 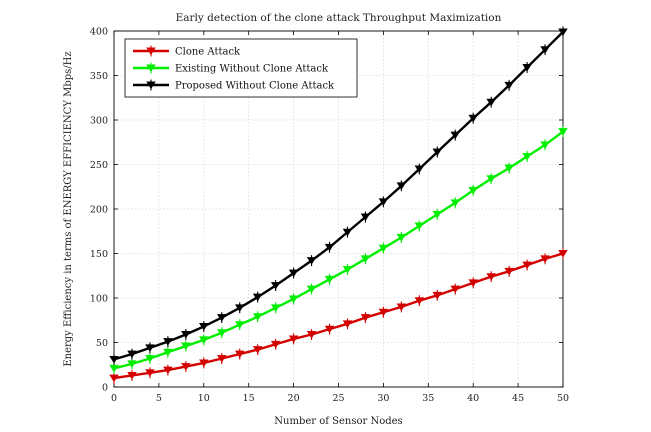 I want to click on x-tick-label: 5, so click(x=159, y=398).